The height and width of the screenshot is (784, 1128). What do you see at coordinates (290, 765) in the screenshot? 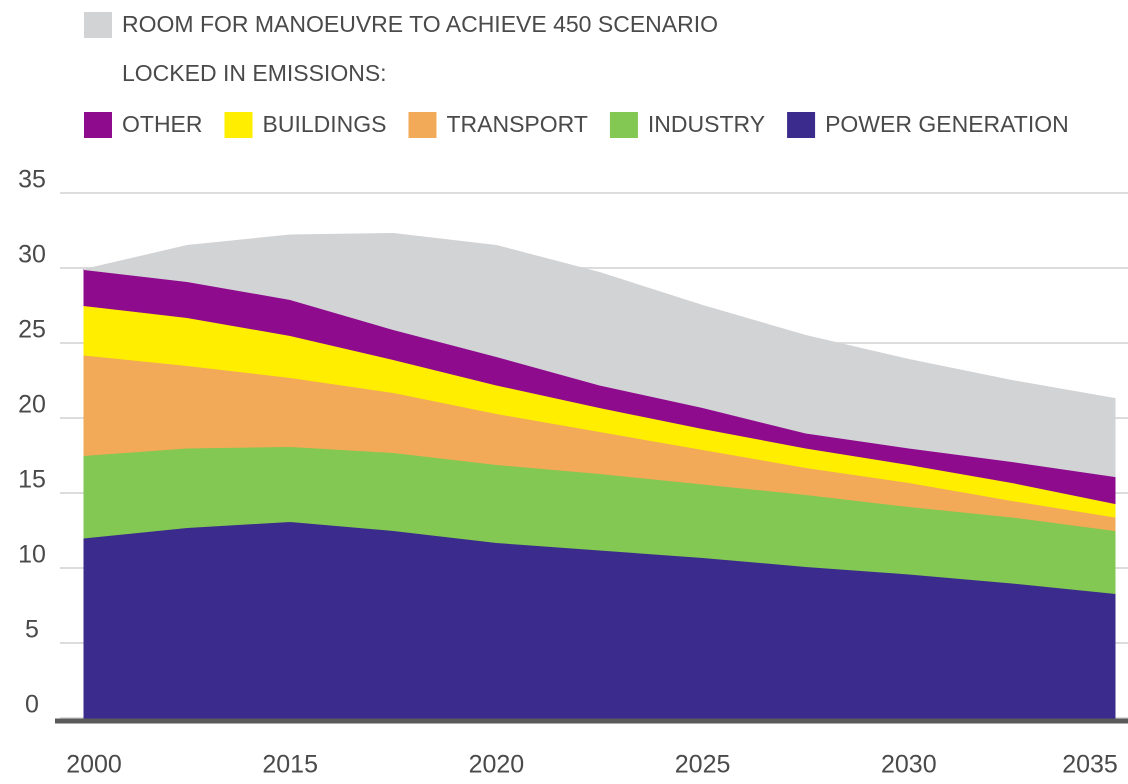
I see `x-tick-label: 2015` at bounding box center [290, 765].